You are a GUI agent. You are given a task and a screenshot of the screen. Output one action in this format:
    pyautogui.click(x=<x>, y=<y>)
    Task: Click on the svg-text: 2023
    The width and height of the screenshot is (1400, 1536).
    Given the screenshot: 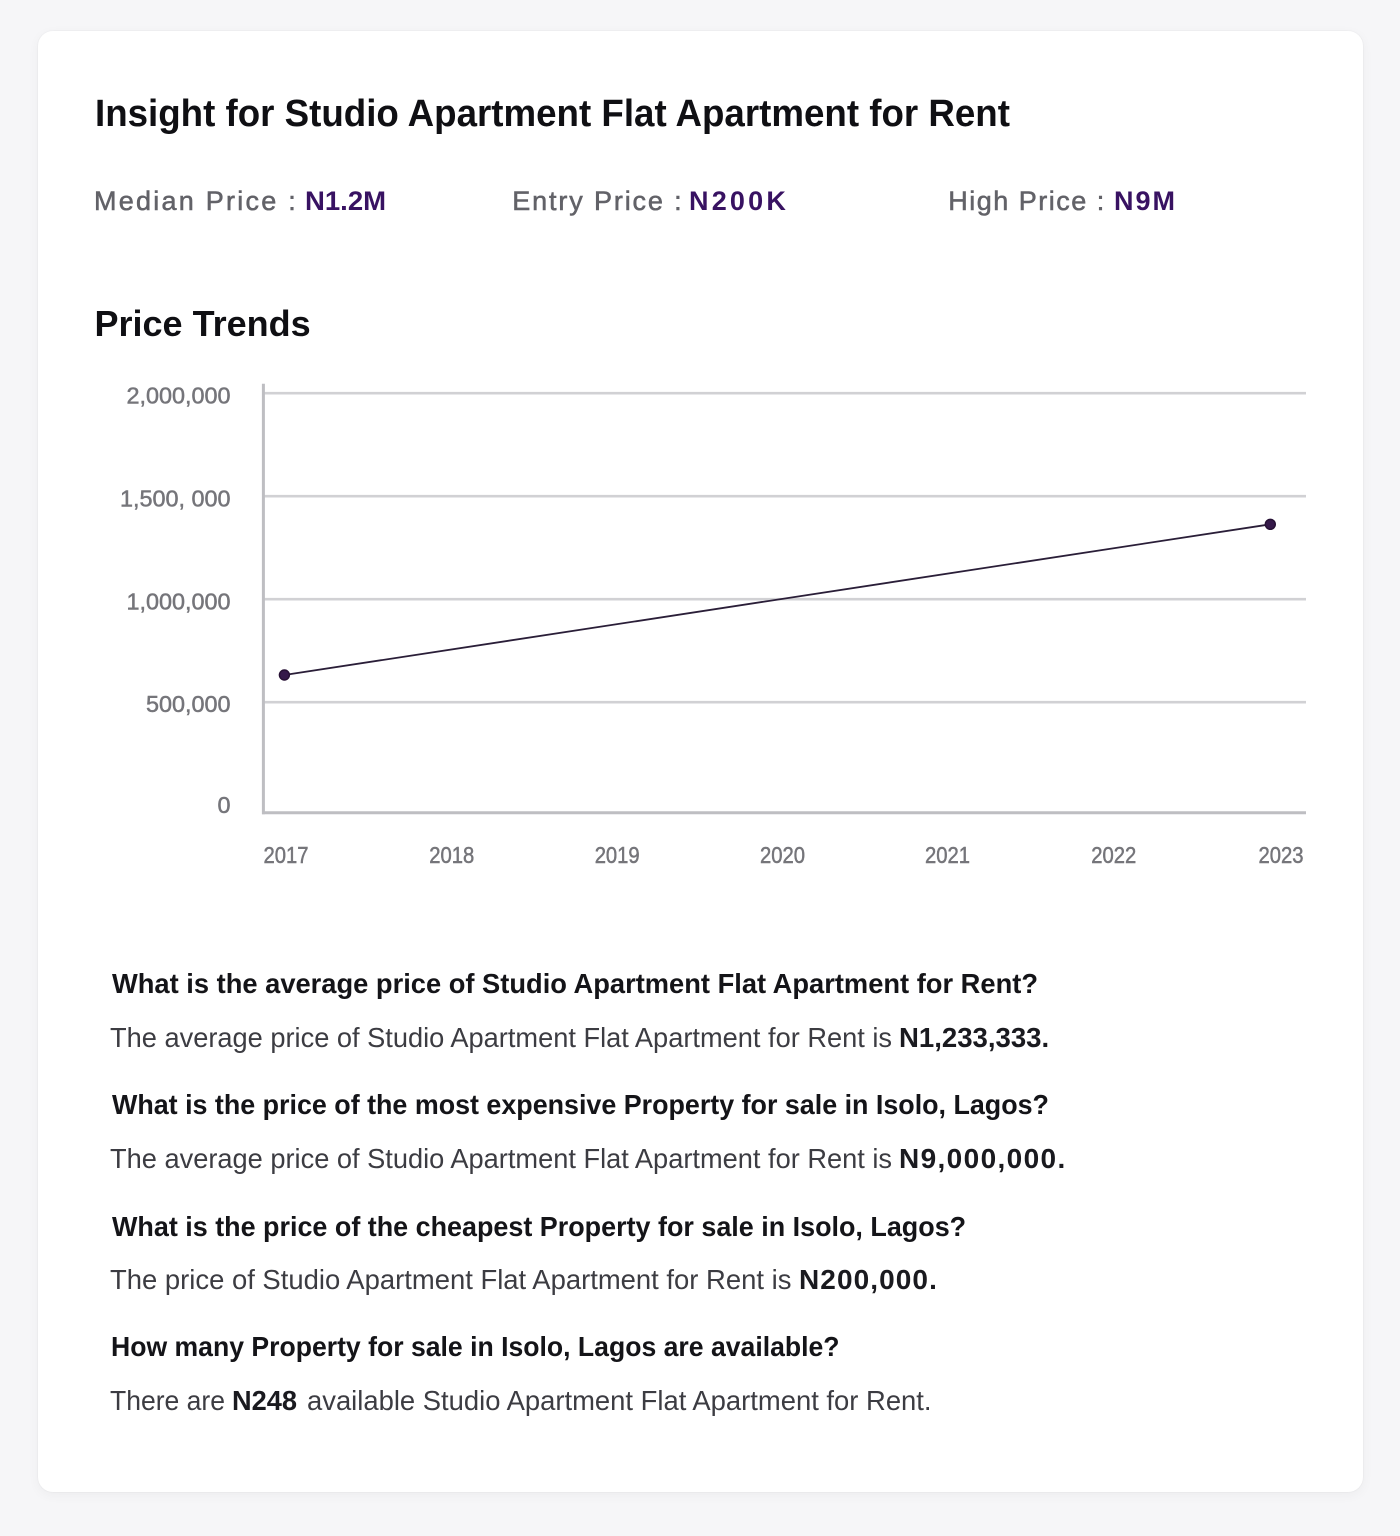 What is the action you would take?
    pyautogui.click(x=1281, y=855)
    